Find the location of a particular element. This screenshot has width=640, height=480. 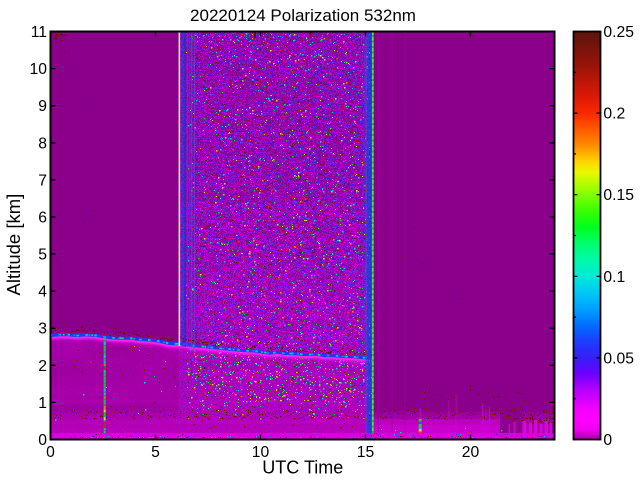

svg-text: 2 is located at coordinates (42, 366).